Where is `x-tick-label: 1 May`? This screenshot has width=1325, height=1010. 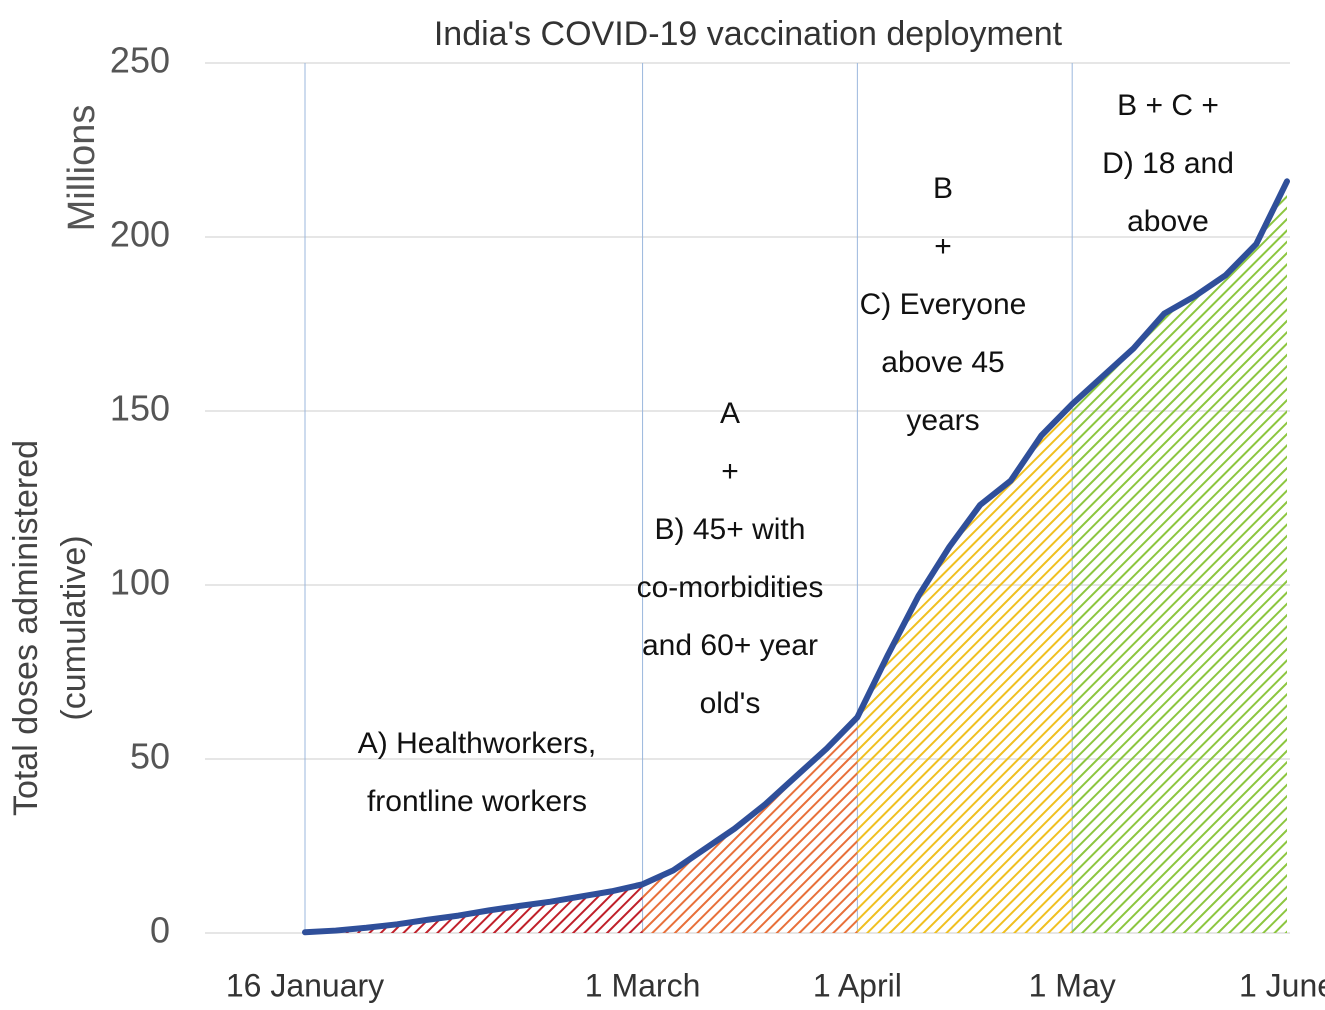 x-tick-label: 1 May is located at coordinates (1072, 985).